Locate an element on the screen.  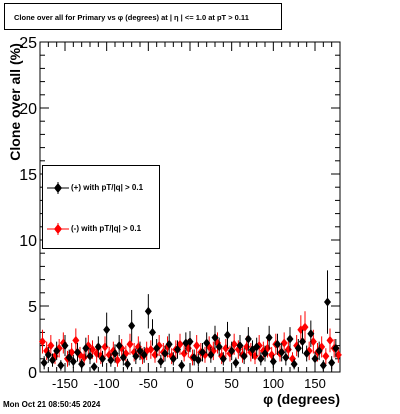
x-tick-label: 150 is located at coordinates (315, 383).